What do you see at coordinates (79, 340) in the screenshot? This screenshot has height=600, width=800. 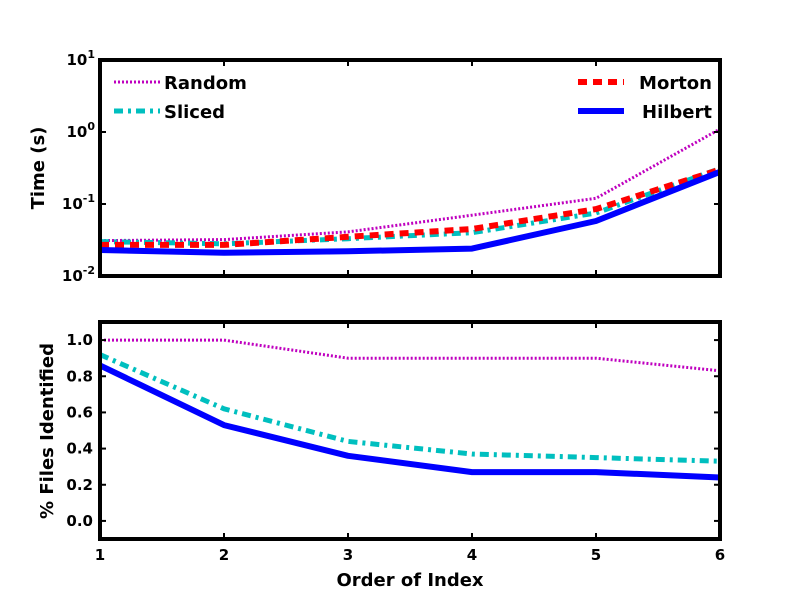 I see `files-y-tick-label: 1.0` at bounding box center [79, 340].